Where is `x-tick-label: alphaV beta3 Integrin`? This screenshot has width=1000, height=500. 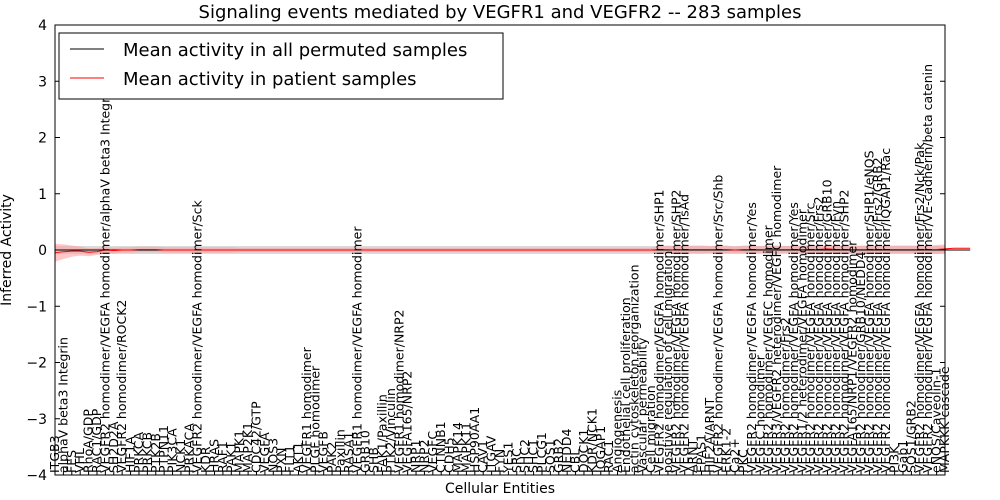
x-tick-label: alphaV beta3 Integrin is located at coordinates (62, 405).